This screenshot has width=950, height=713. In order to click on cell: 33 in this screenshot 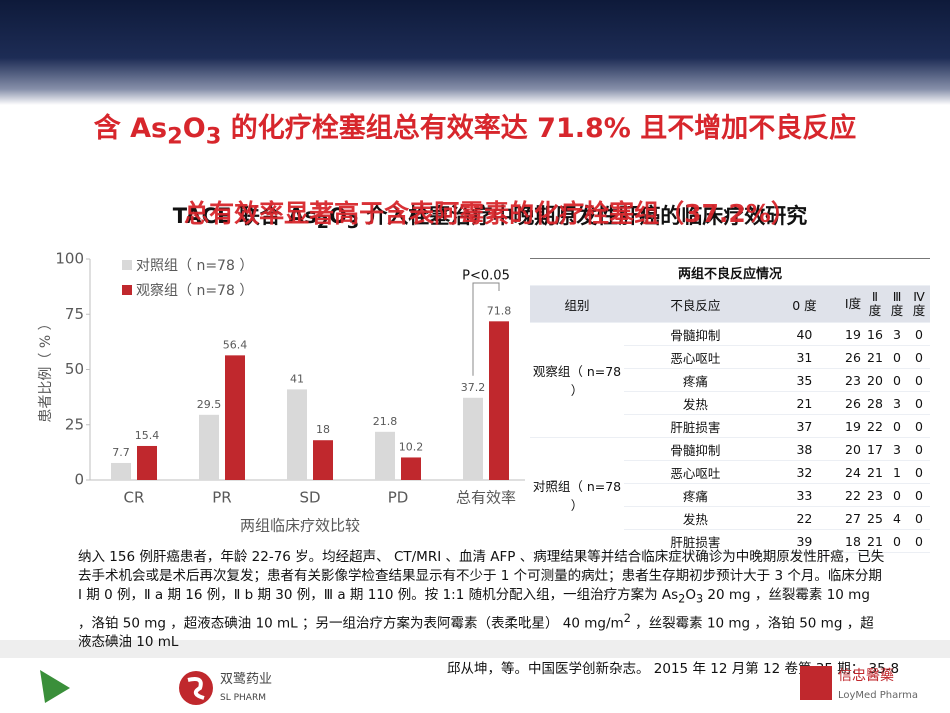, I will do `click(804, 495)`.